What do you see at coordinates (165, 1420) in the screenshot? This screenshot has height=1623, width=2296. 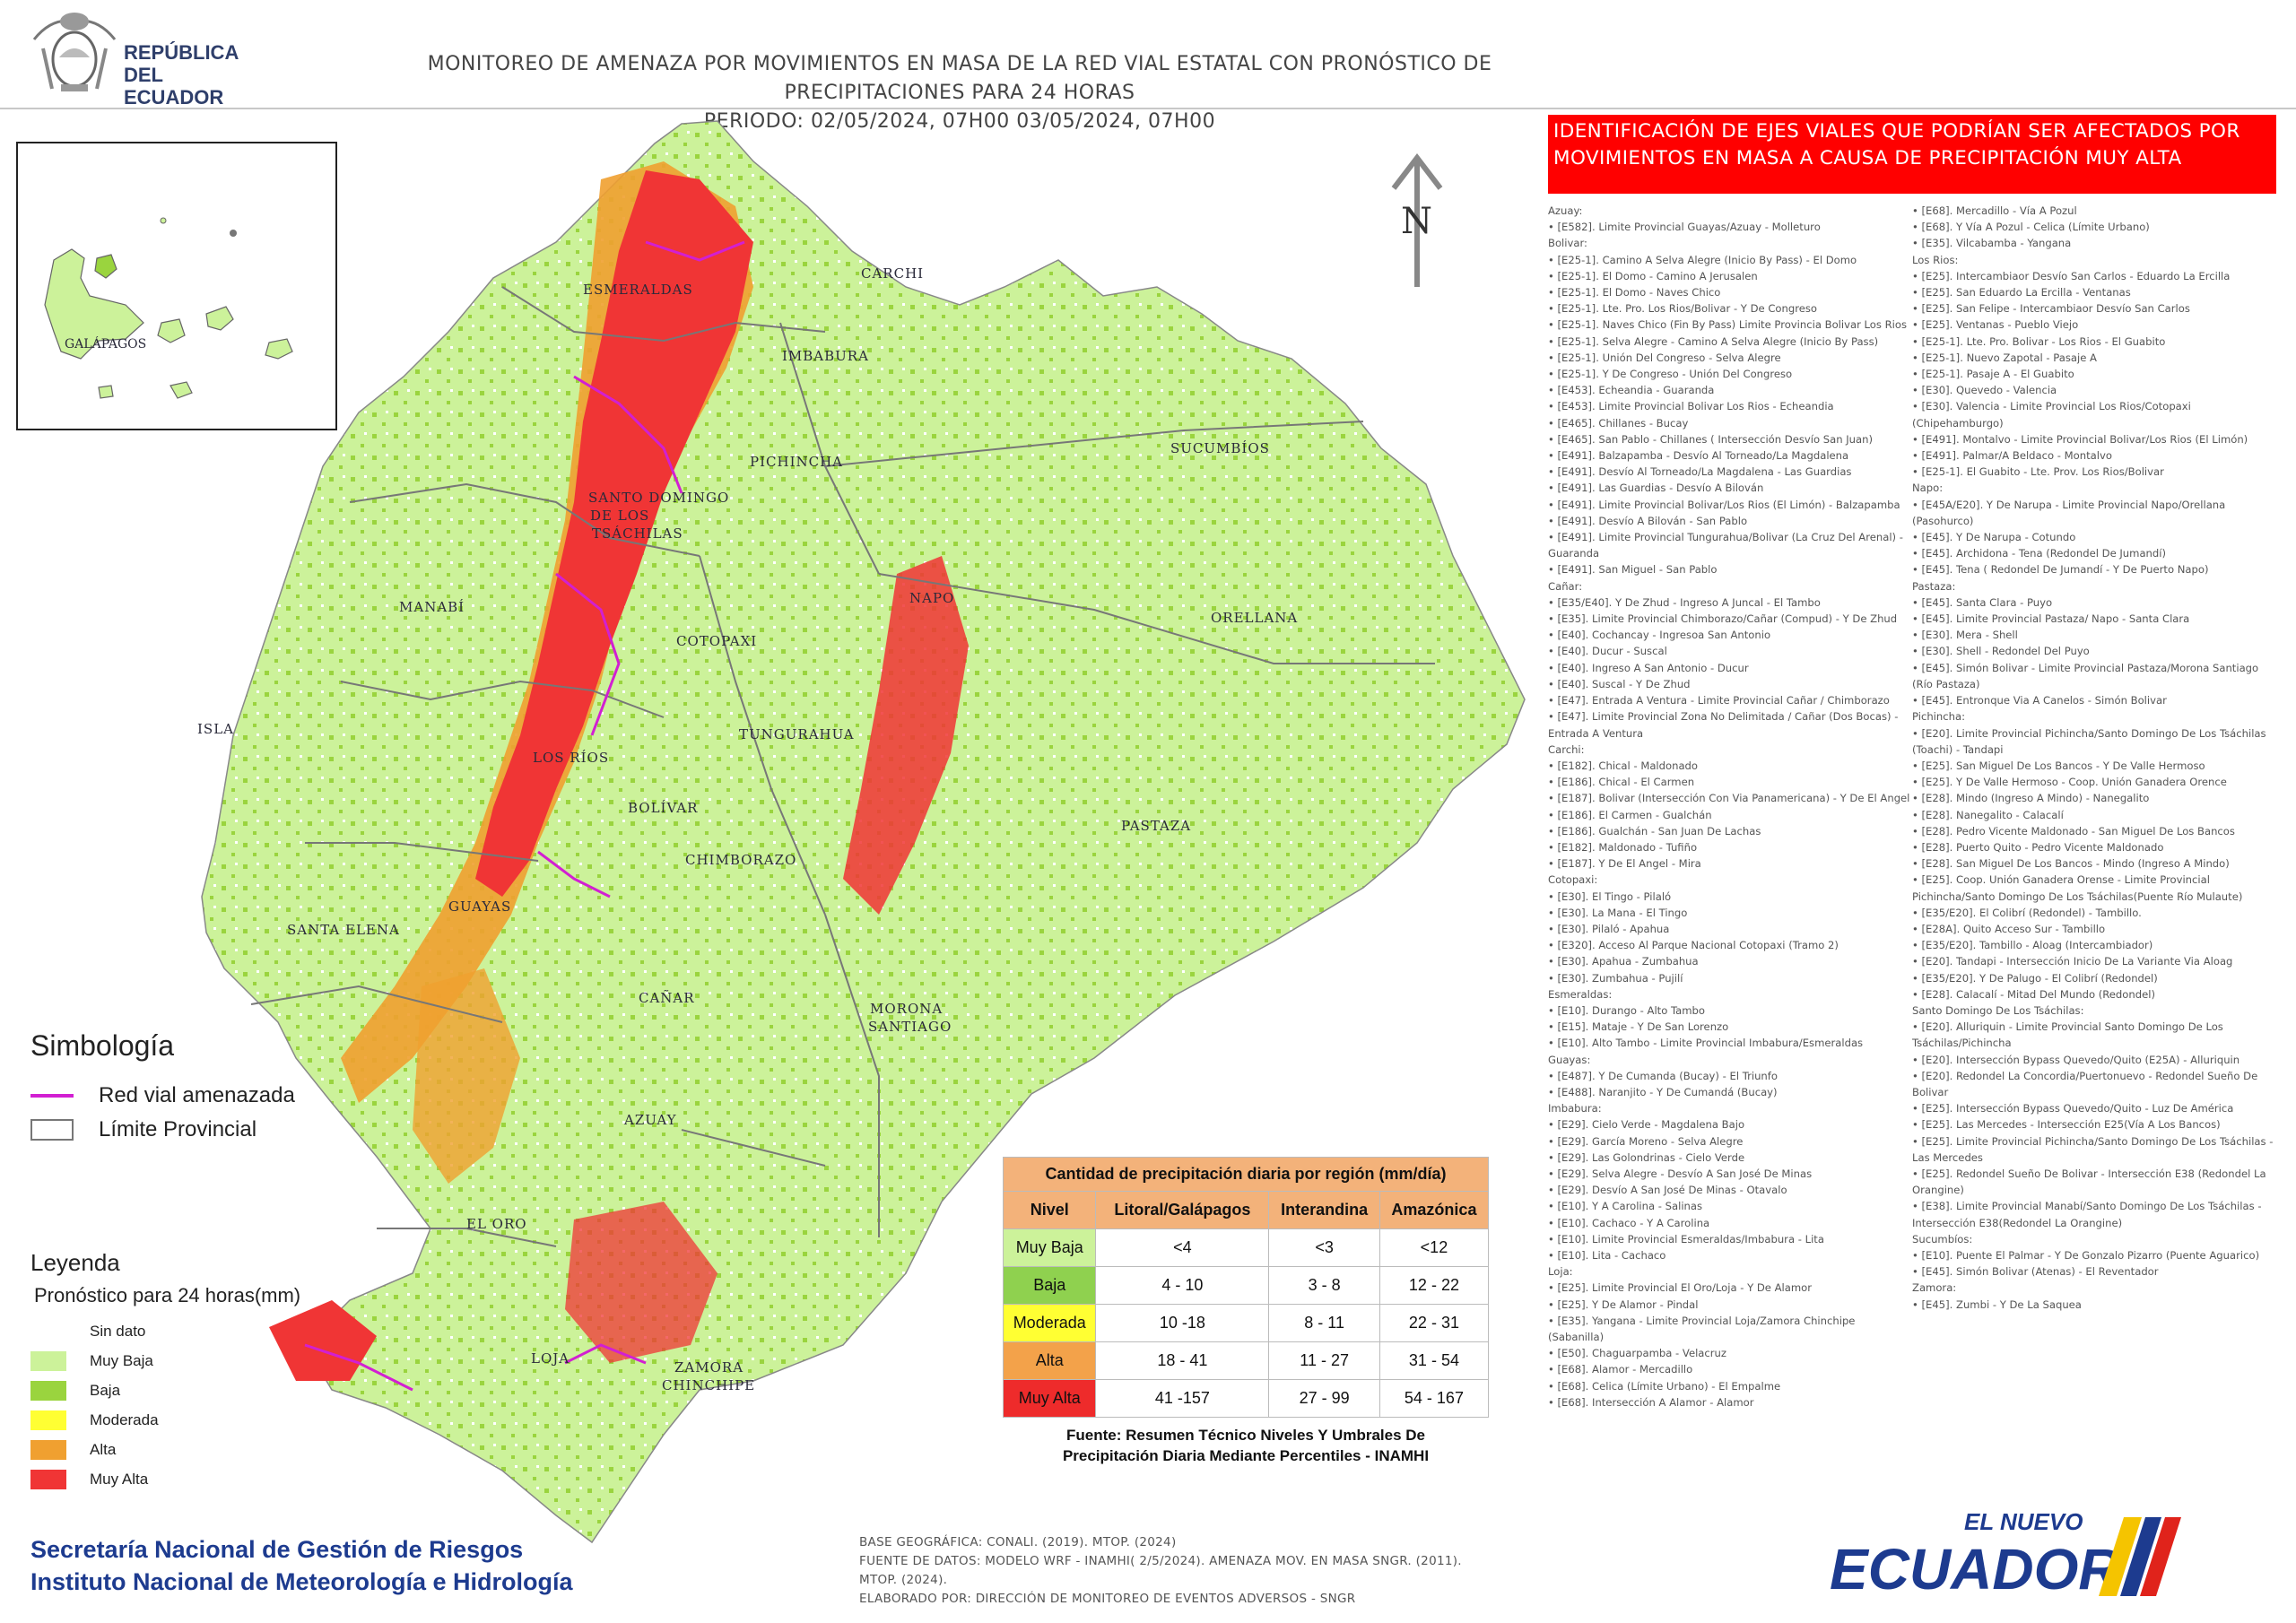 I see `legend-item: Moderada` at bounding box center [165, 1420].